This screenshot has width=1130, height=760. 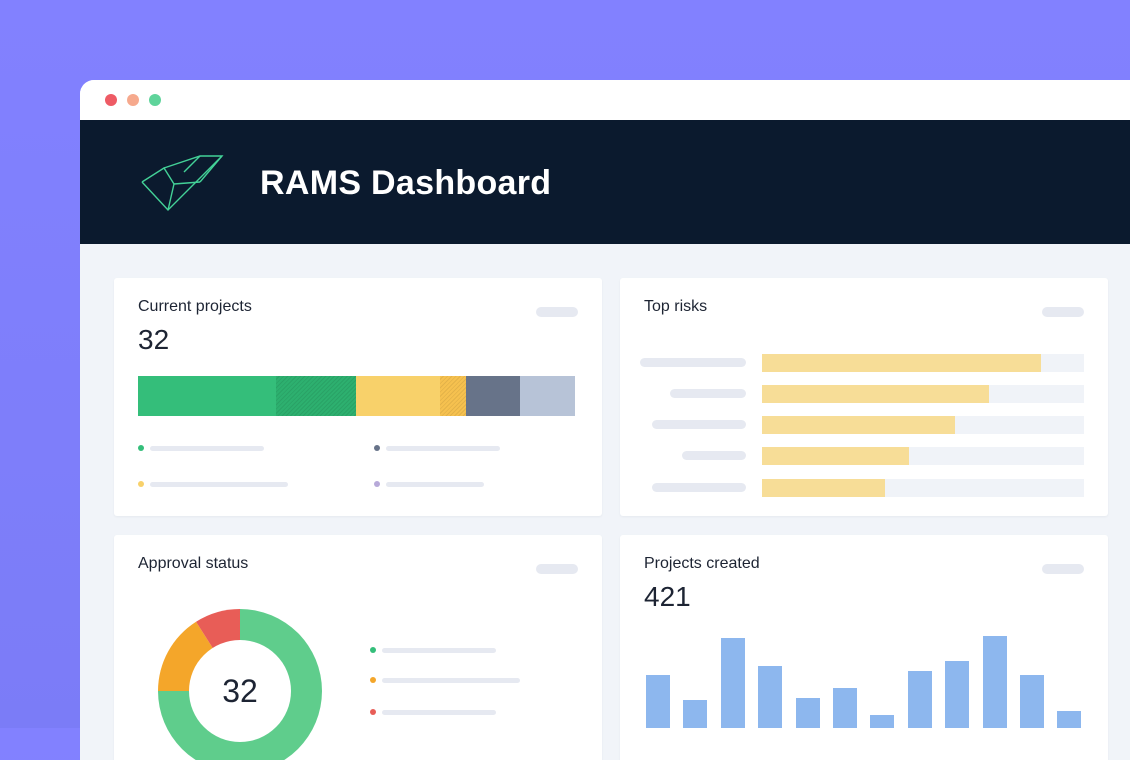 I want to click on current-projects-count: 32, so click(x=154, y=339).